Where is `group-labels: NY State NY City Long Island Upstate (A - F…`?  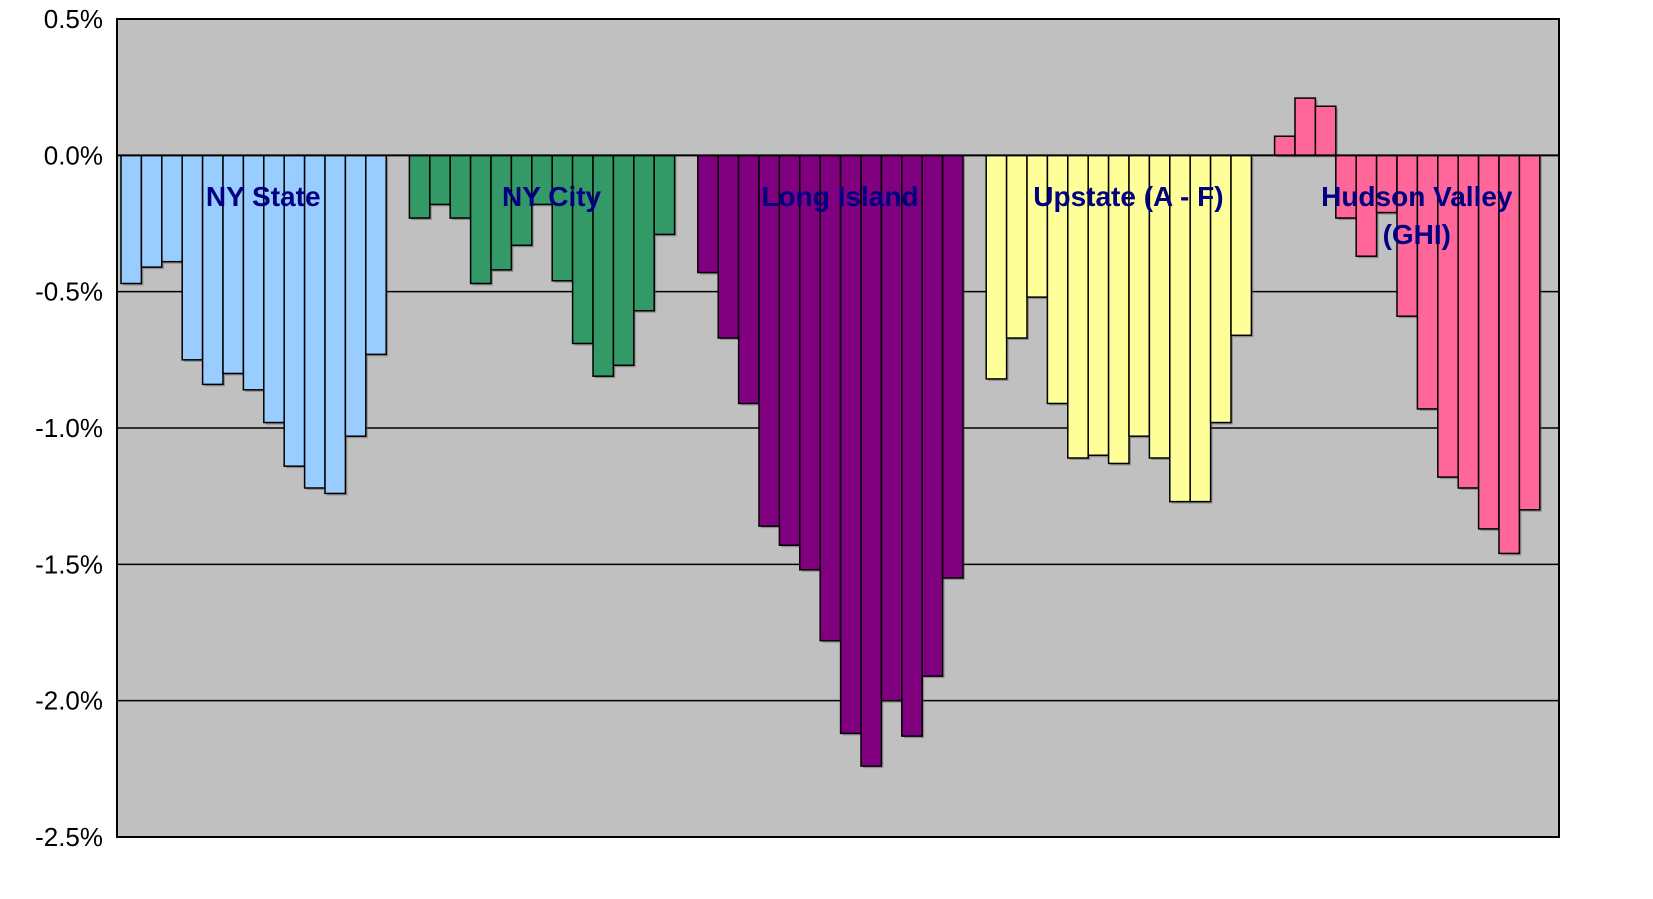
group-labels: NY State NY City Long Island Upstate (A - F… is located at coordinates (859, 215).